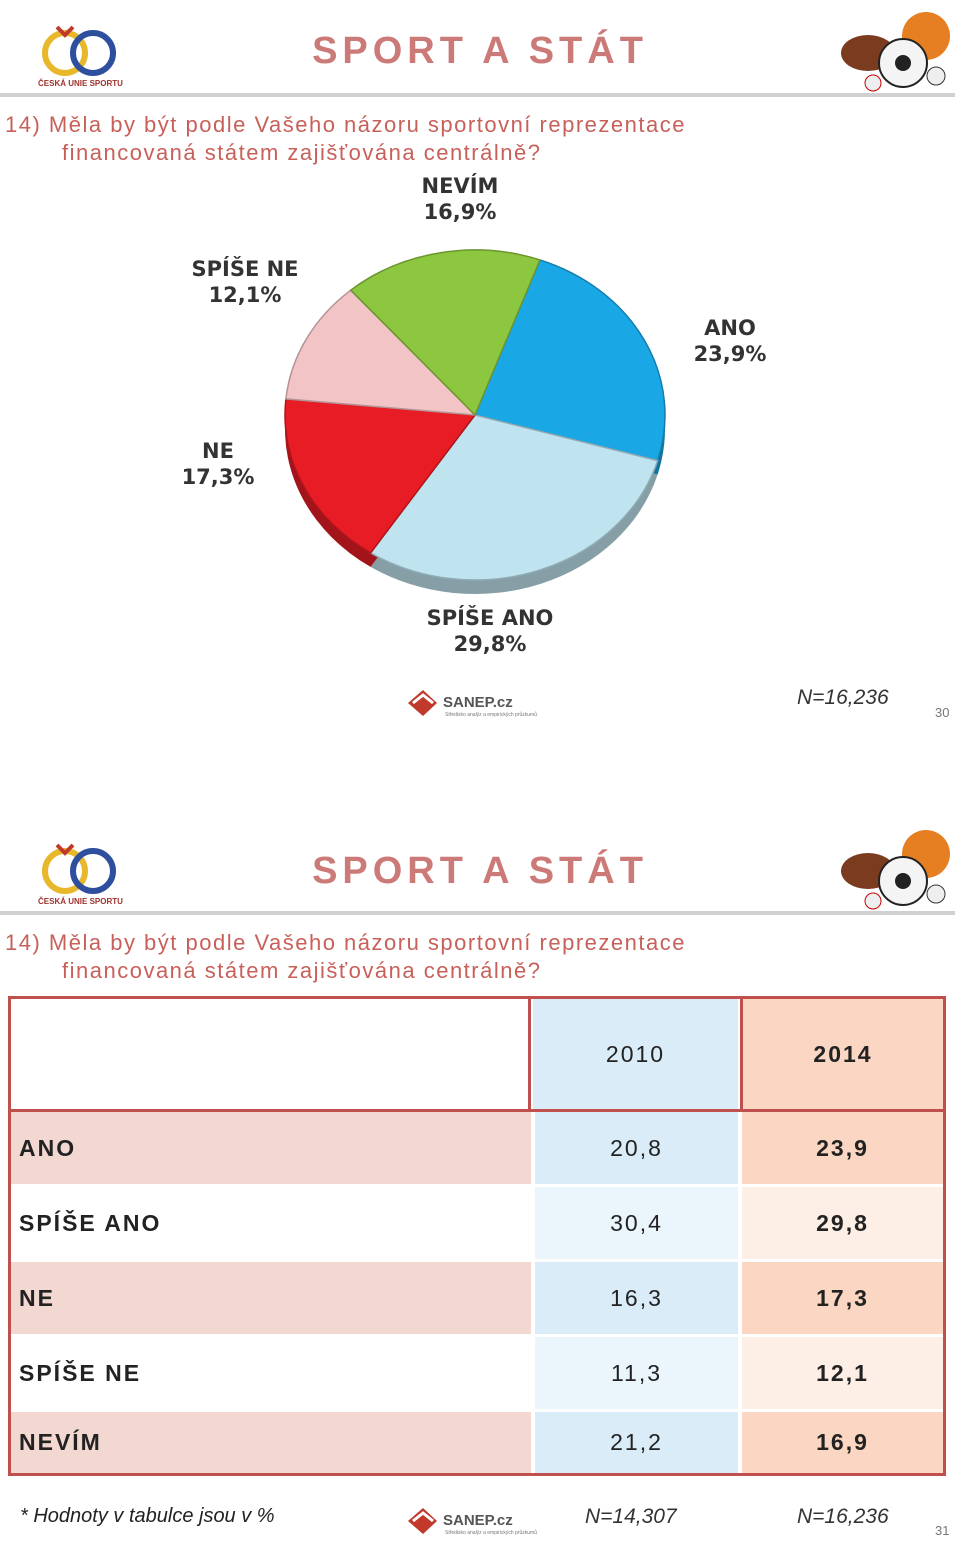 The height and width of the screenshot is (1542, 960). I want to click on row-value: 12,1, so click(842, 1373).